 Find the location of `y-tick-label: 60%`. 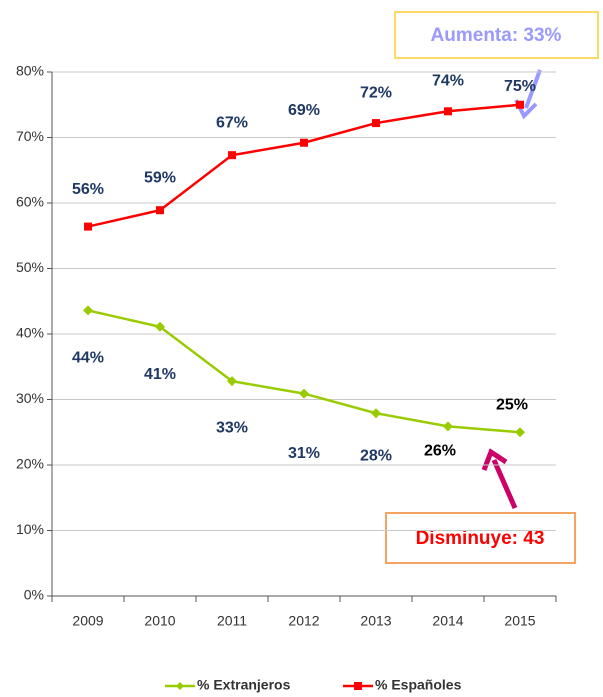

y-tick-label: 60% is located at coordinates (30, 202).